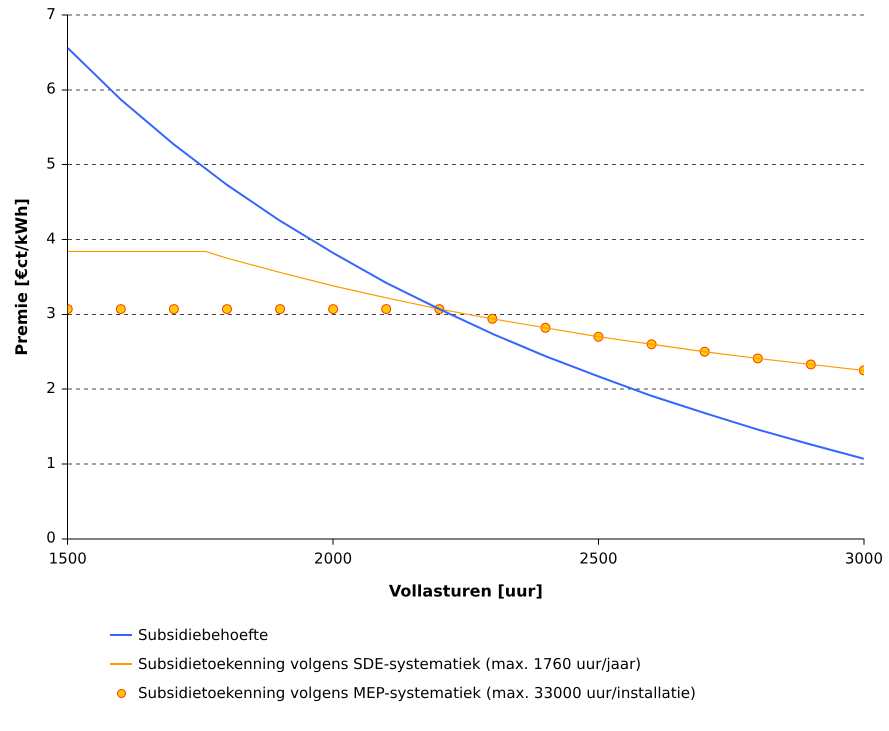 The height and width of the screenshot is (731, 889). What do you see at coordinates (51, 388) in the screenshot?
I see `y-tick-label: 2` at bounding box center [51, 388].